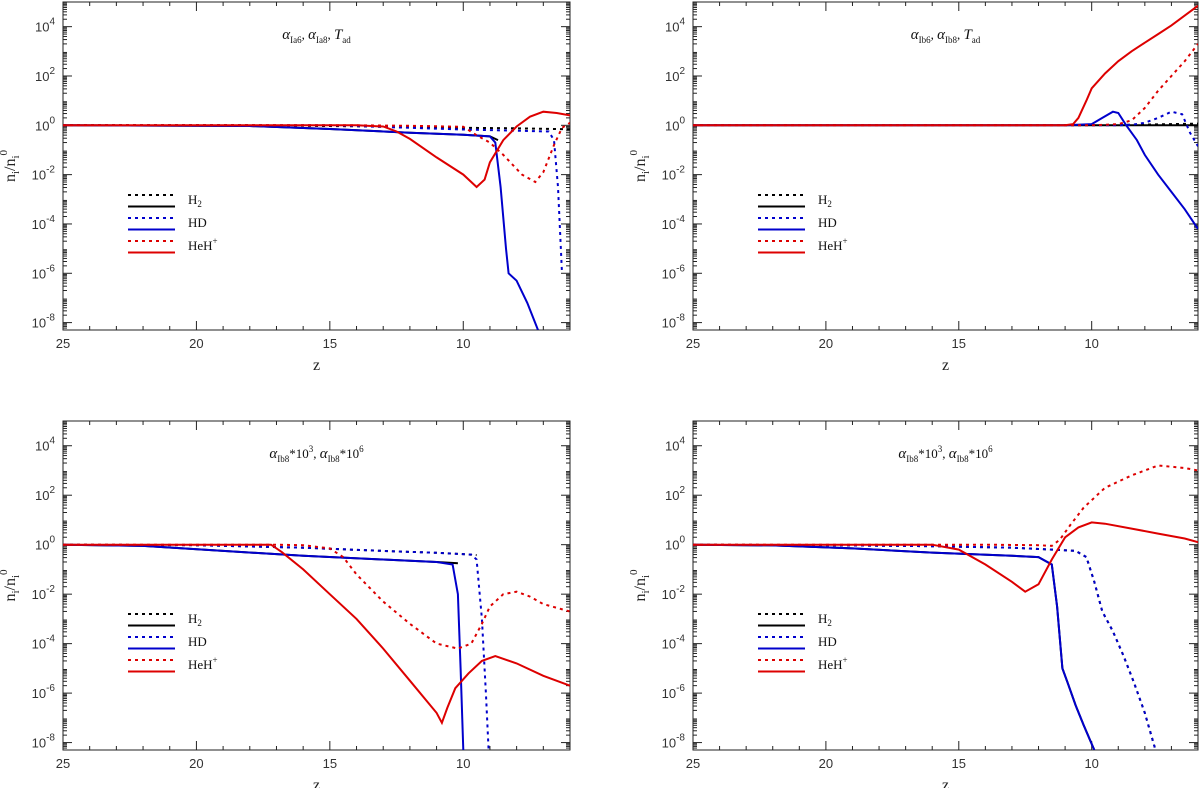 Image resolution: width=1200 pixels, height=788 pixels. What do you see at coordinates (316, 36) in the screenshot?
I see `chart-title: αIa6, αIa8, Tad` at bounding box center [316, 36].